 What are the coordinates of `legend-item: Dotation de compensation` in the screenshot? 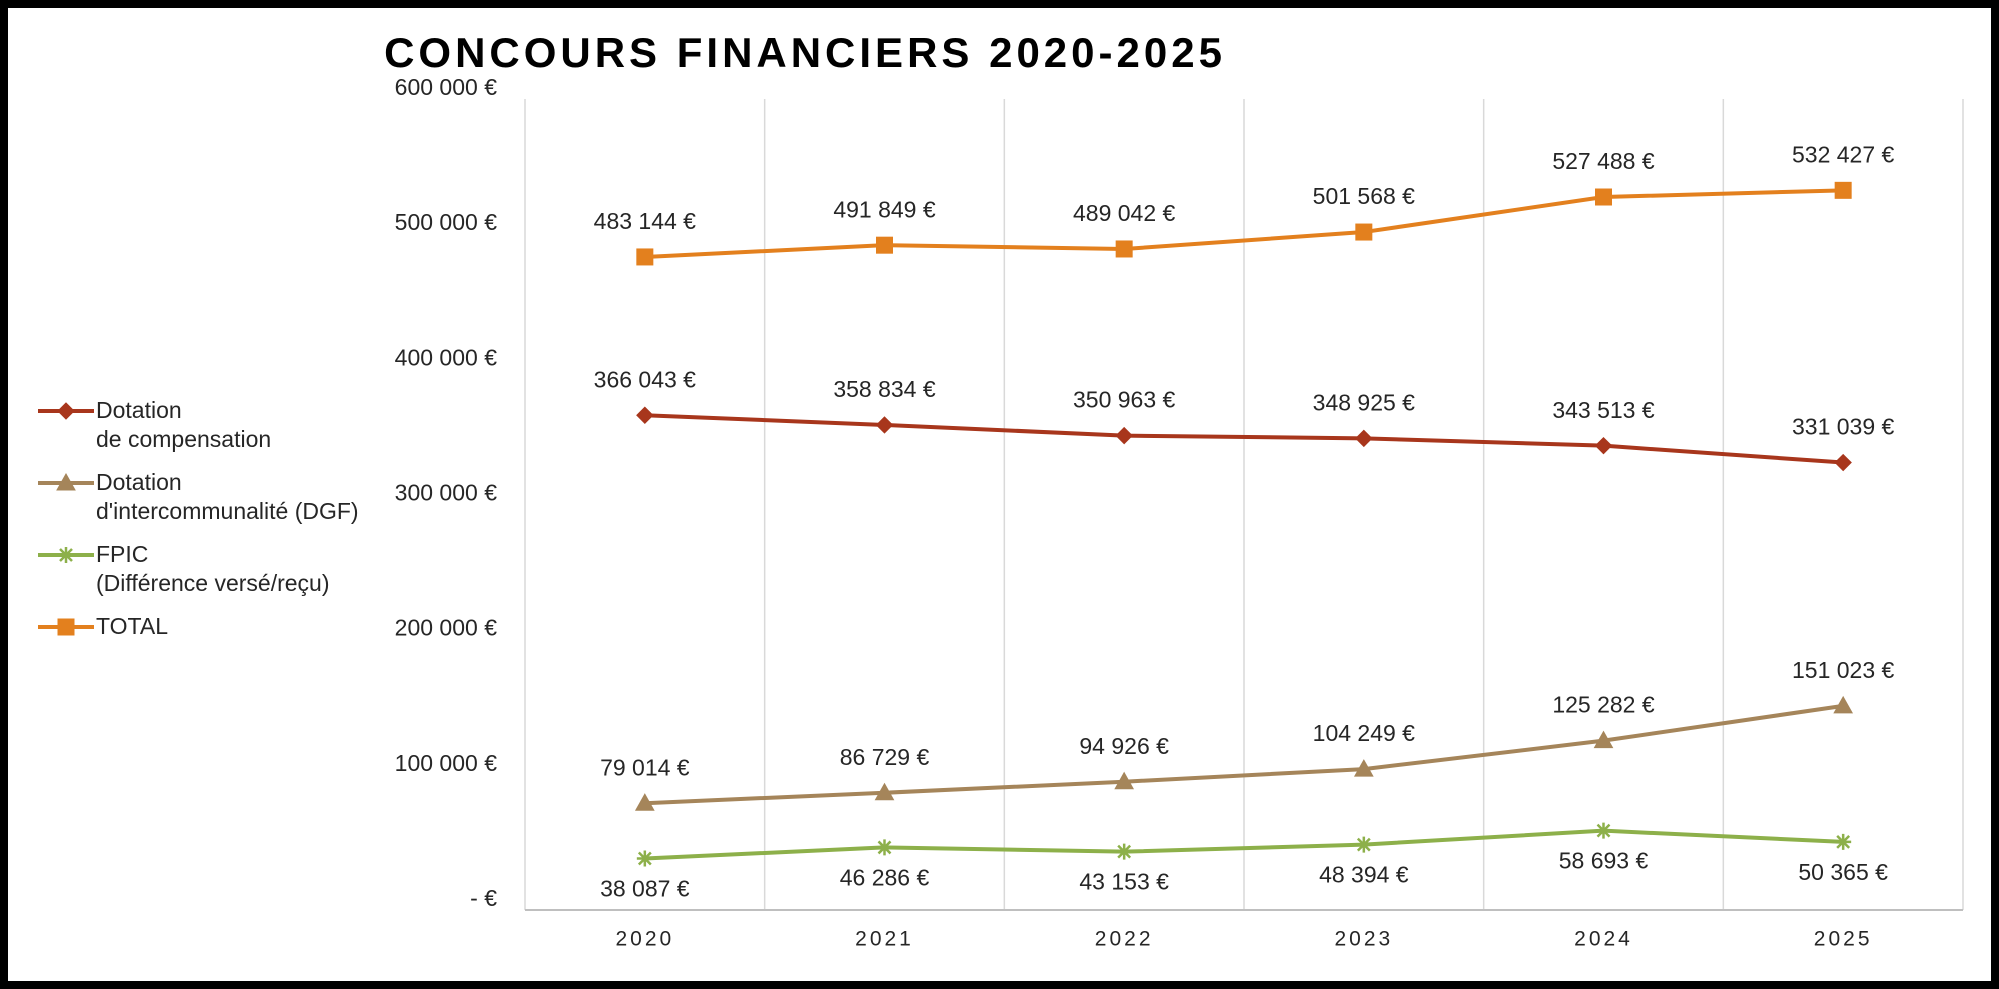 It's located at (238, 432).